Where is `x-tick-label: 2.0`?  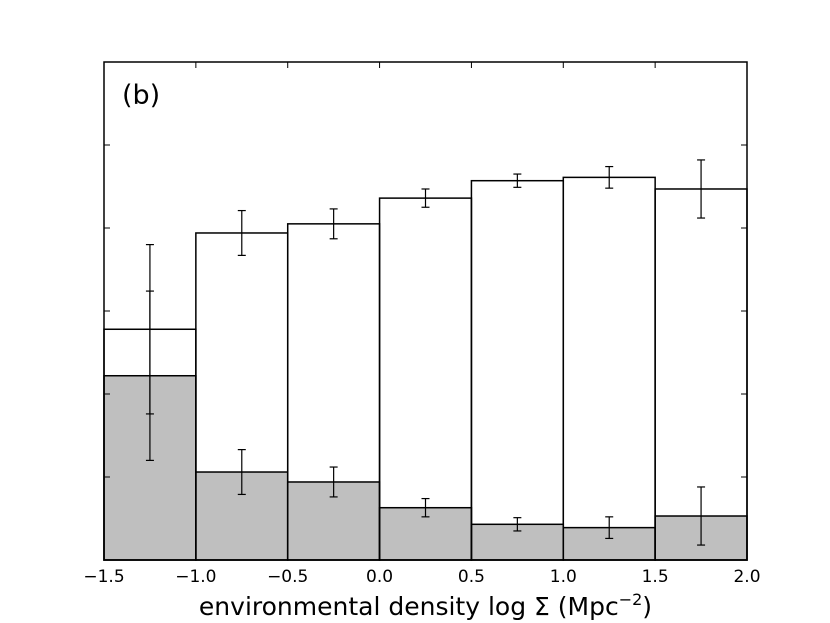 x-tick-label: 2.0 is located at coordinates (746, 577).